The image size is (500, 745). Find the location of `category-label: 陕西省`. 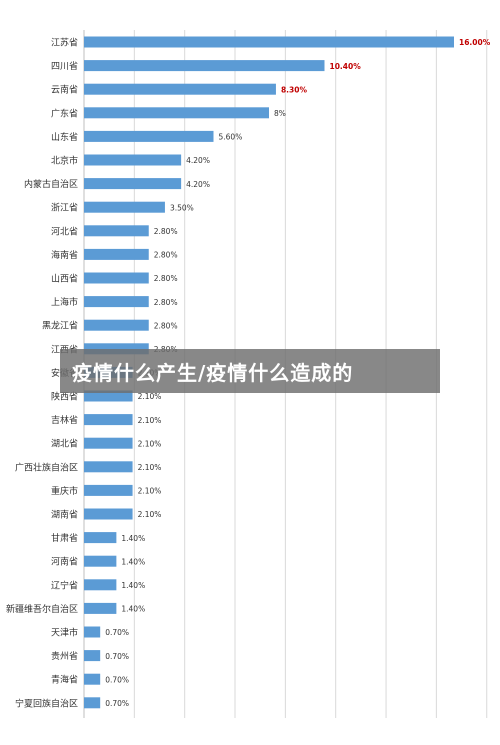

category-label: 陕西省 is located at coordinates (64, 397).